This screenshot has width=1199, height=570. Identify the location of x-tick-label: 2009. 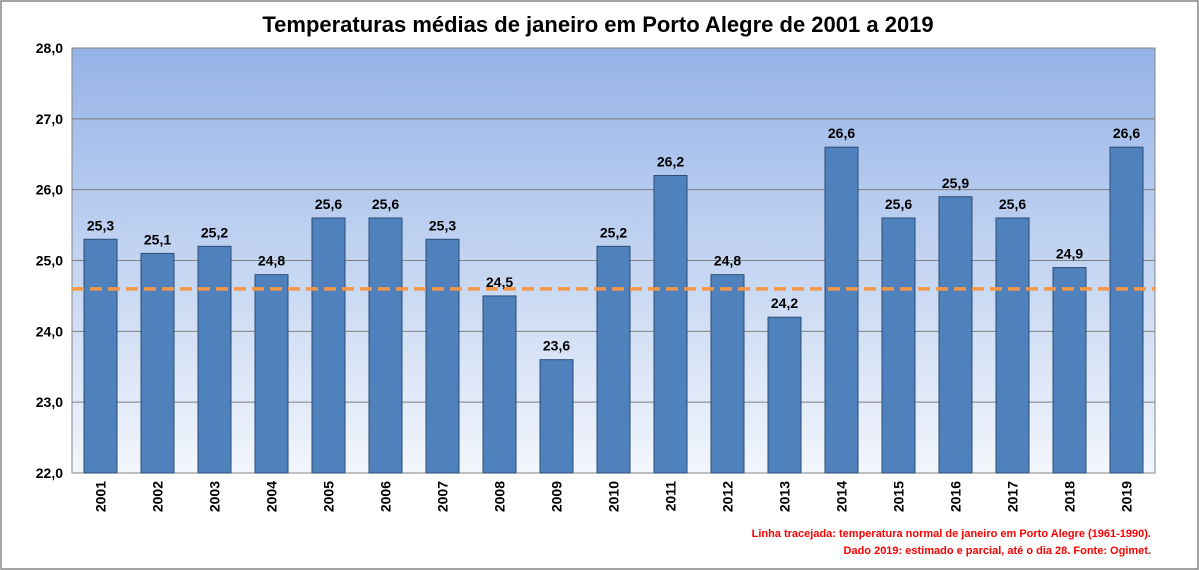
(557, 496).